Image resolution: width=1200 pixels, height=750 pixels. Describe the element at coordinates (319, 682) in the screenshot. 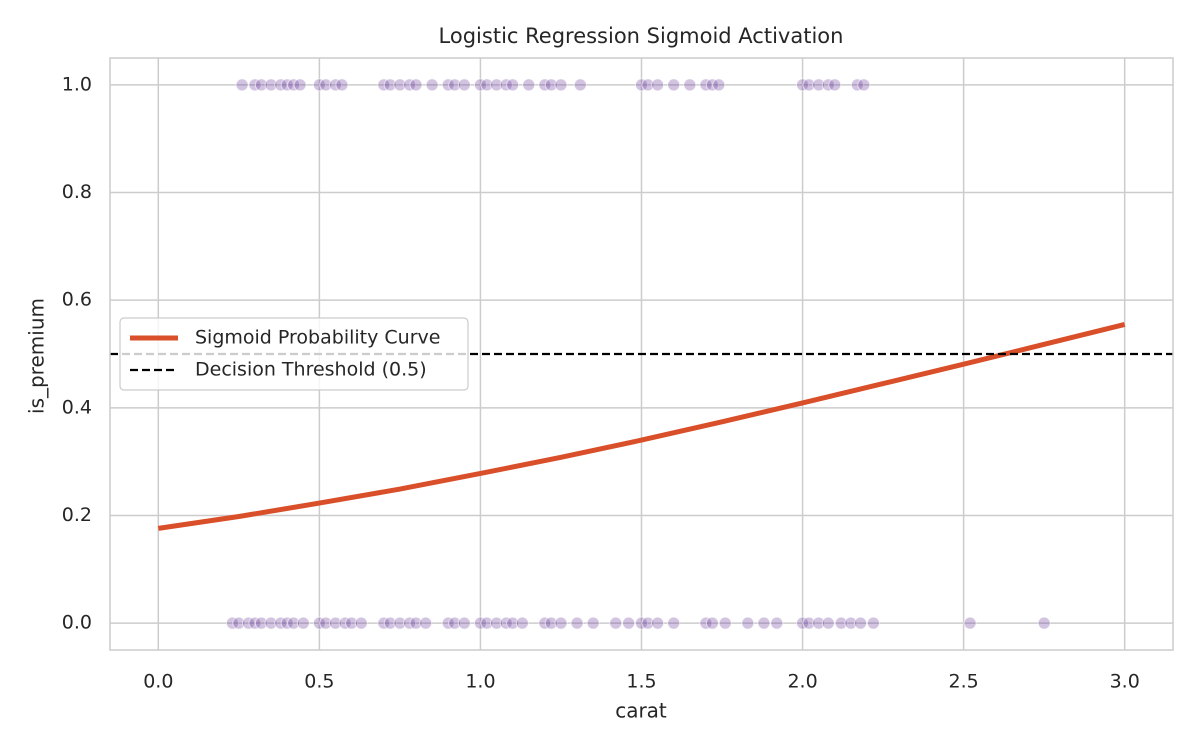

I see `x-tick-label: 0.5` at that location.